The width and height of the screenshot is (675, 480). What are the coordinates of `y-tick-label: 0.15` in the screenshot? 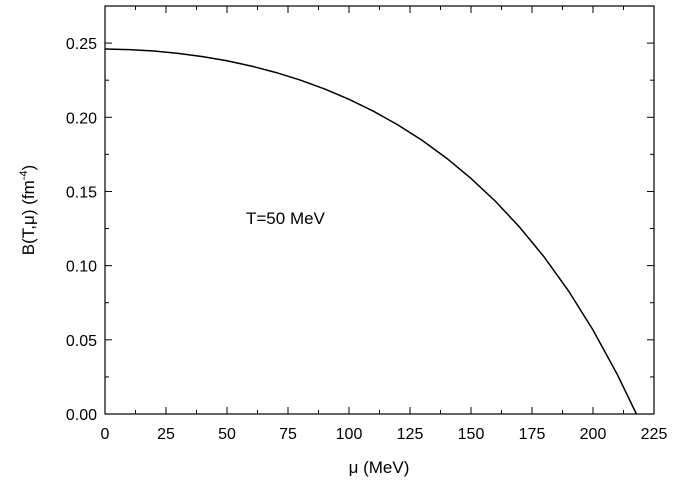 It's located at (81, 192).